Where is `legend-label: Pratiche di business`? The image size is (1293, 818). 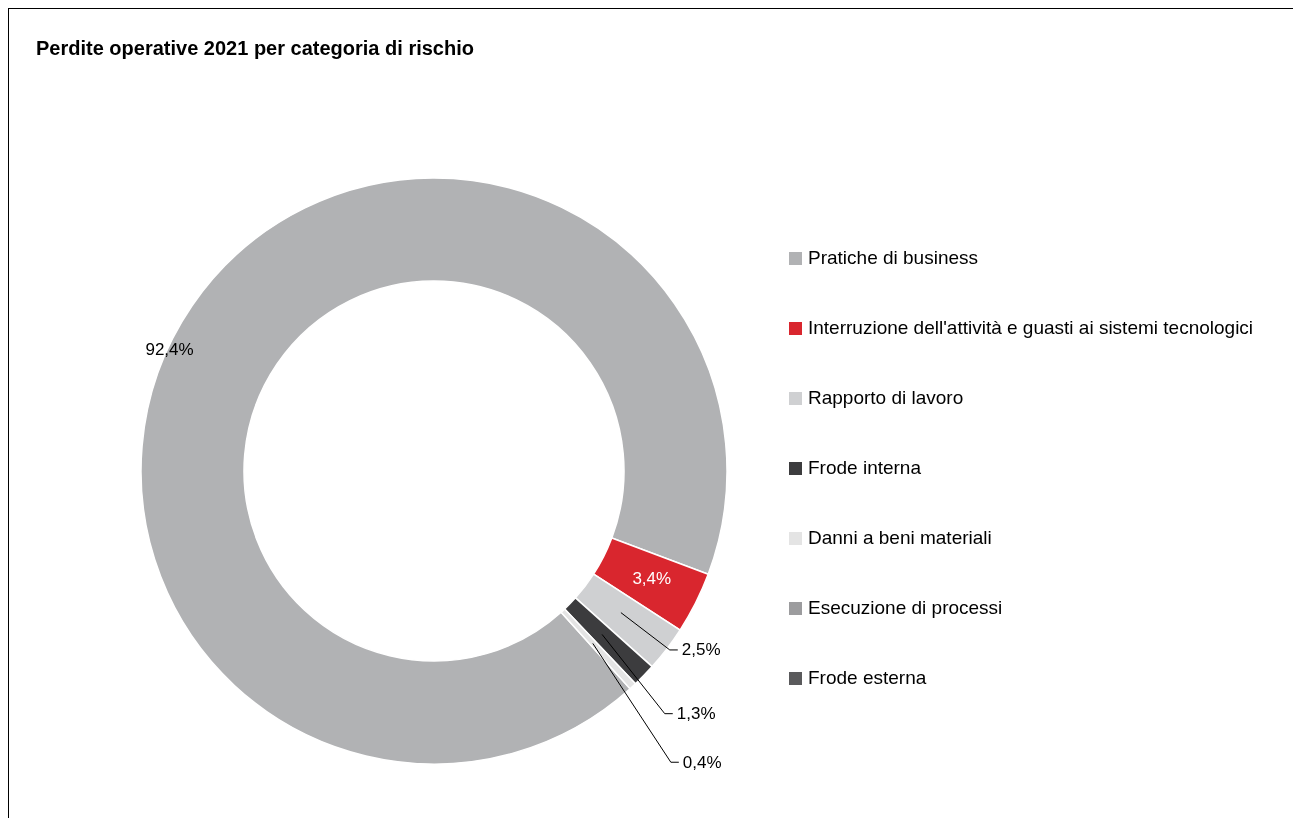
legend-label: Pratiche di business is located at coordinates (893, 258).